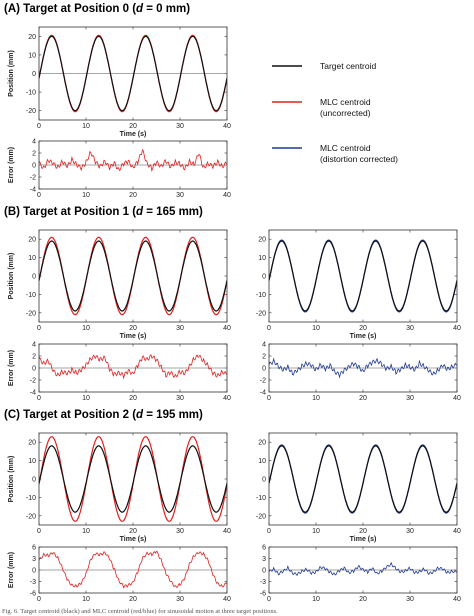 The image size is (474, 616). What do you see at coordinates (345, 148) in the screenshot?
I see `legend-label-corrected-line1: MLC centroid` at bounding box center [345, 148].